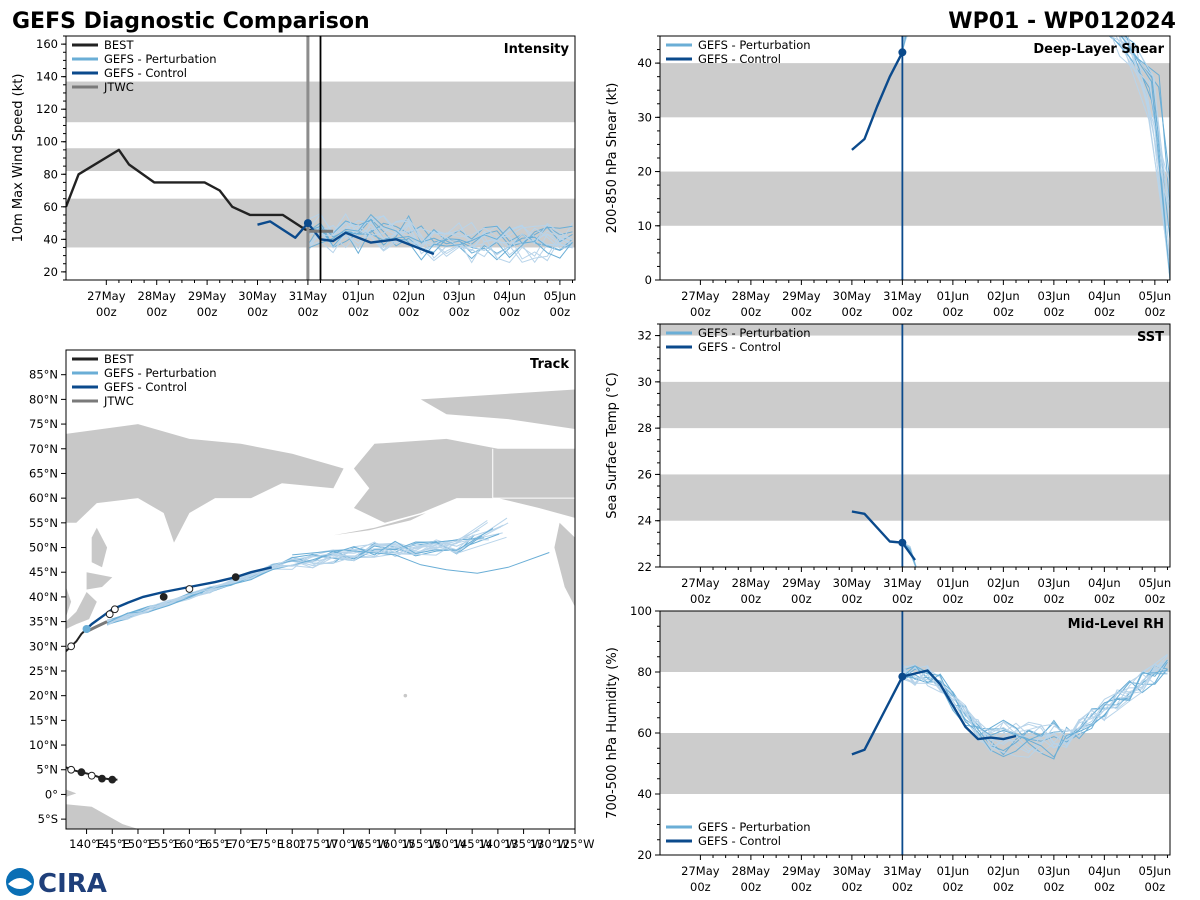  What do you see at coordinates (317, 844) in the screenshot?
I see `lon-tick-label: 175°W` at bounding box center [317, 844].